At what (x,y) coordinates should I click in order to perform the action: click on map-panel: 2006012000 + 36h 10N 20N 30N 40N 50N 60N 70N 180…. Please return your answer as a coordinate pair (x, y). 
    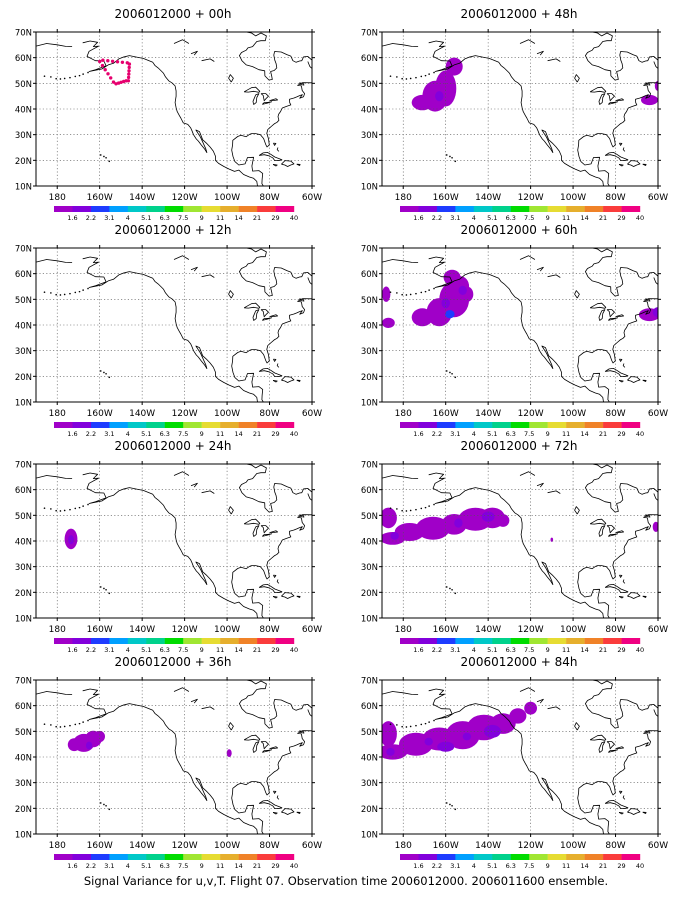
    Looking at the image, I should click on (173, 759).